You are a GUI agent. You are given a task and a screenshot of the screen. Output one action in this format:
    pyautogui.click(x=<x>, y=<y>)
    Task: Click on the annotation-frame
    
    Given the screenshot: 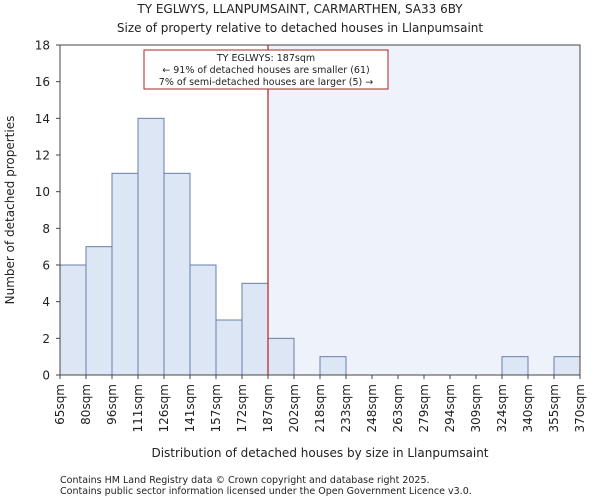 What is the action you would take?
    pyautogui.click(x=266, y=69)
    